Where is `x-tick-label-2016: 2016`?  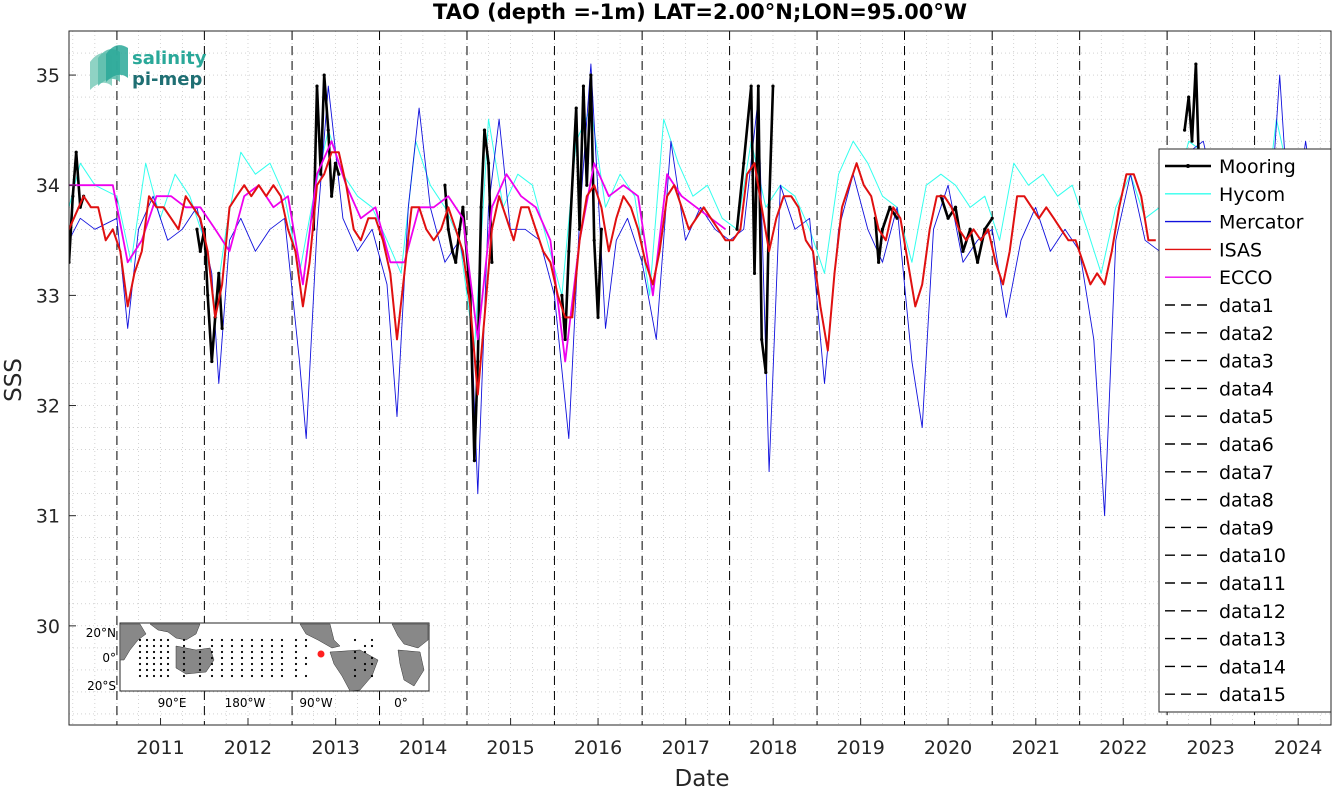 x-tick-label-2016: 2016 is located at coordinates (598, 748).